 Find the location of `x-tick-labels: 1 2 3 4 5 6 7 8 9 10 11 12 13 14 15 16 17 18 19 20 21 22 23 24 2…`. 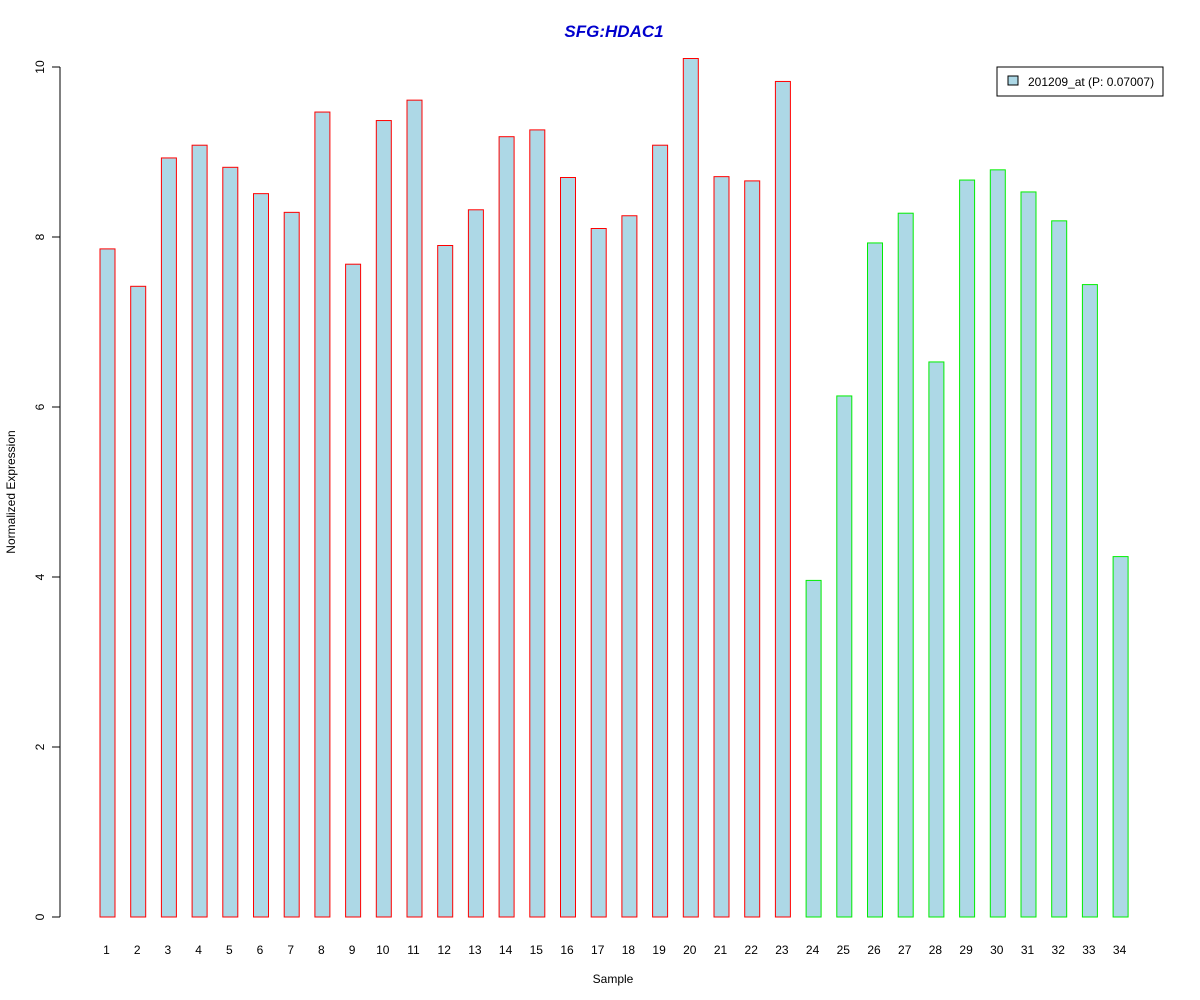

x-tick-labels: 1 2 3 4 5 6 7 8 9 10 11 12 13 14 15 16 17 18 19 20 21 22 23 24 2… is located at coordinates (614, 950).